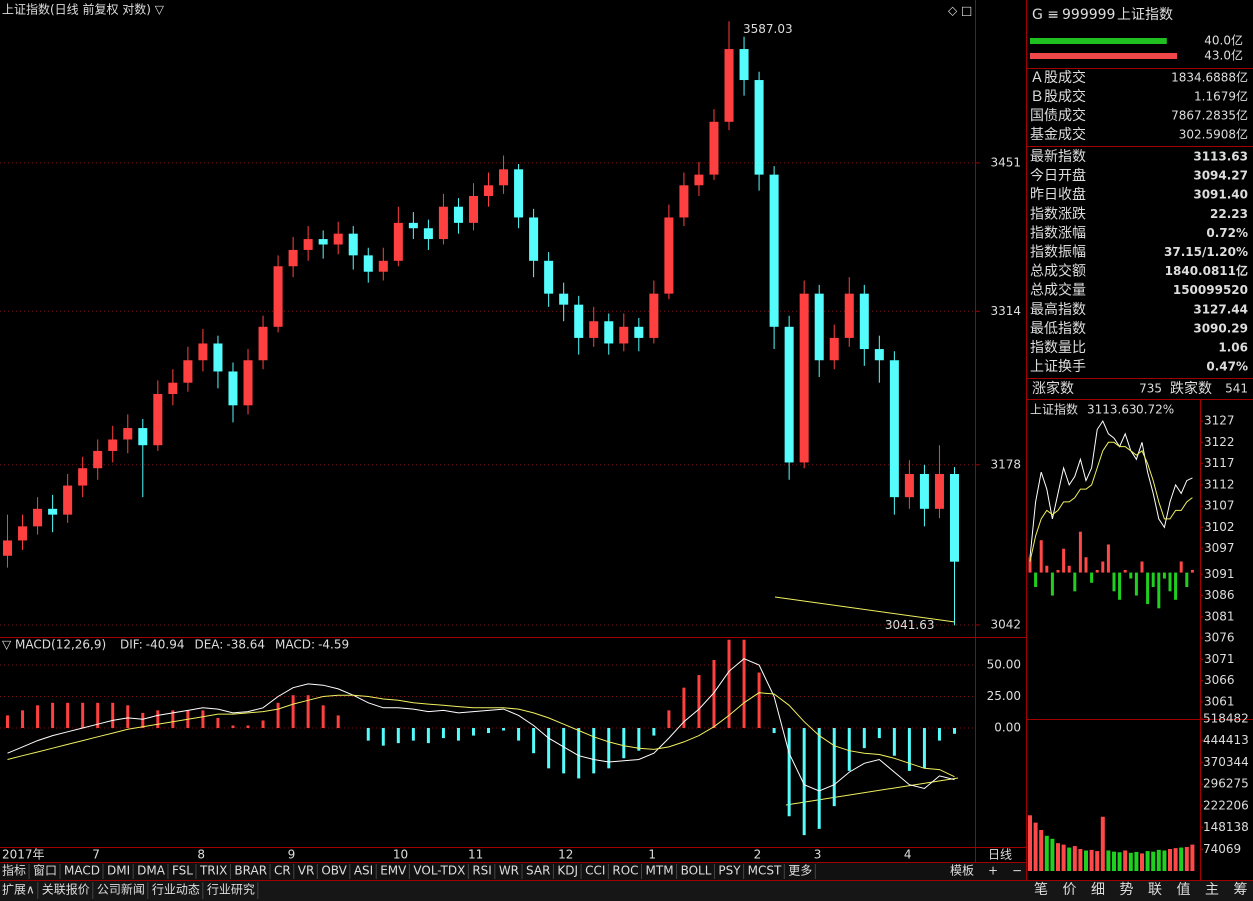 Image resolution: width=1253 pixels, height=901 pixels. I want to click on x-tick-label: 4, so click(908, 855).